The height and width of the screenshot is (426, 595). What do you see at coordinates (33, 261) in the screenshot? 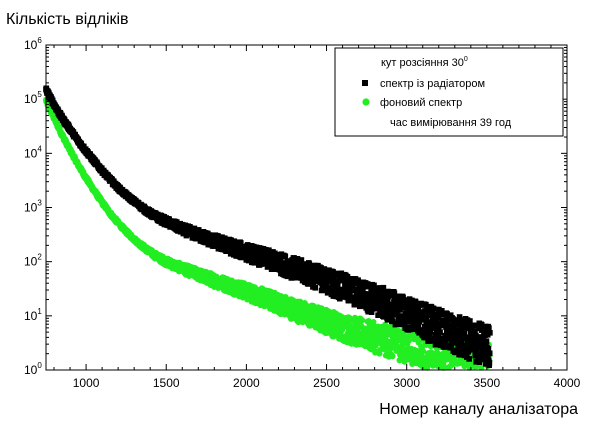
I see `y-tick-label: 10²` at bounding box center [33, 261].